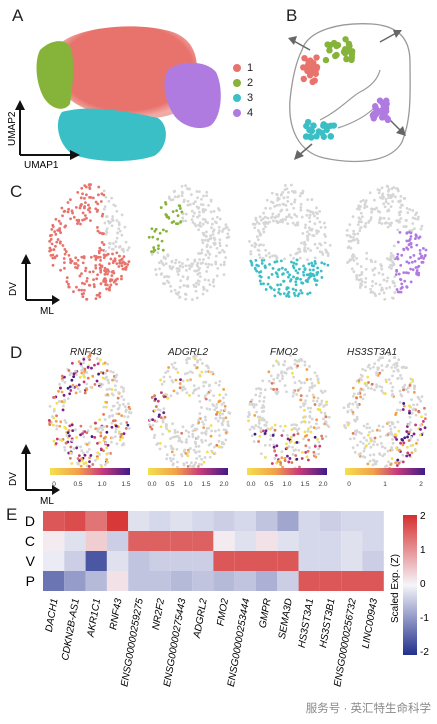 The image size is (437, 724). Describe the element at coordinates (328, 623) in the screenshot. I see `heatmap-col-label: HS3ST3B1` at that location.